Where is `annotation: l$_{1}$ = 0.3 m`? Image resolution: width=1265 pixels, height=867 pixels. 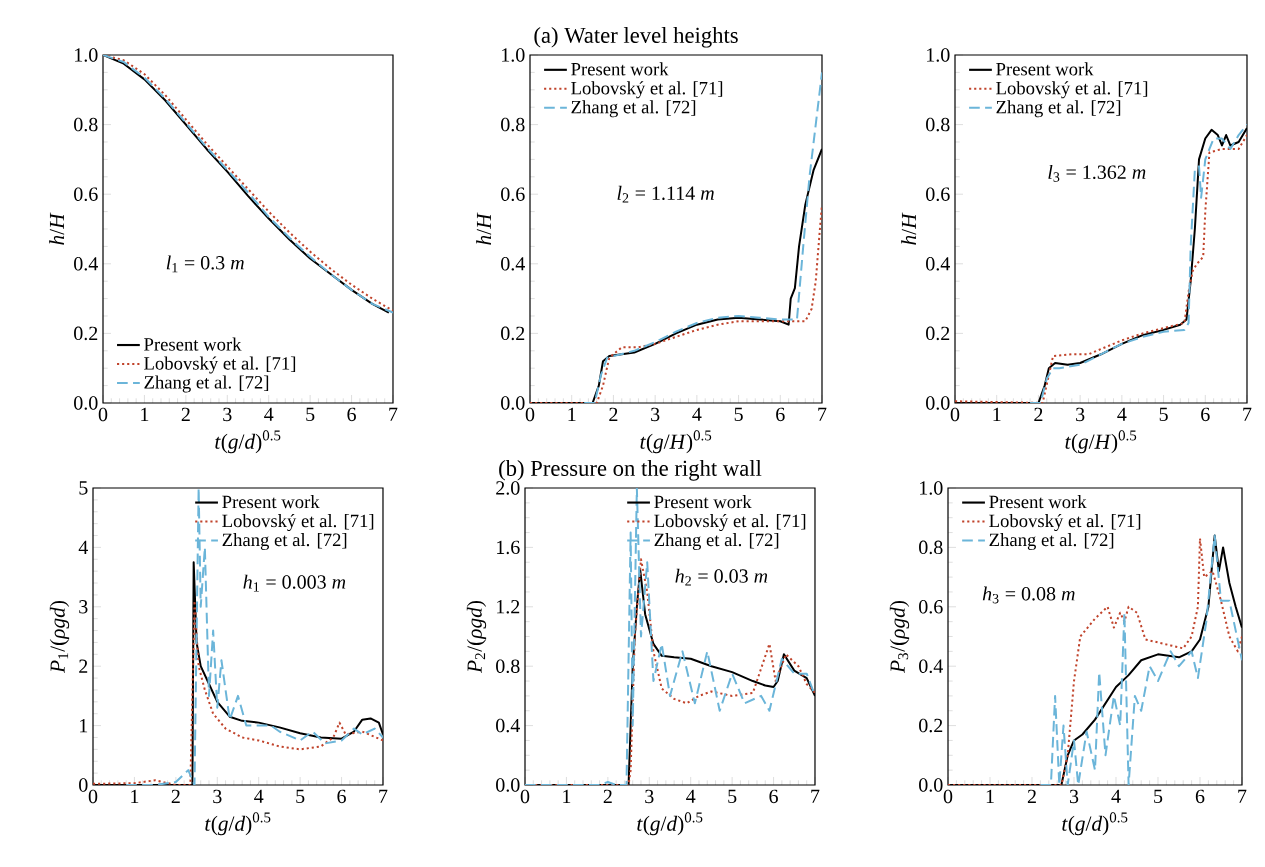 annotation: l$_{1}$ = 0.3 m is located at coordinates (205, 264).